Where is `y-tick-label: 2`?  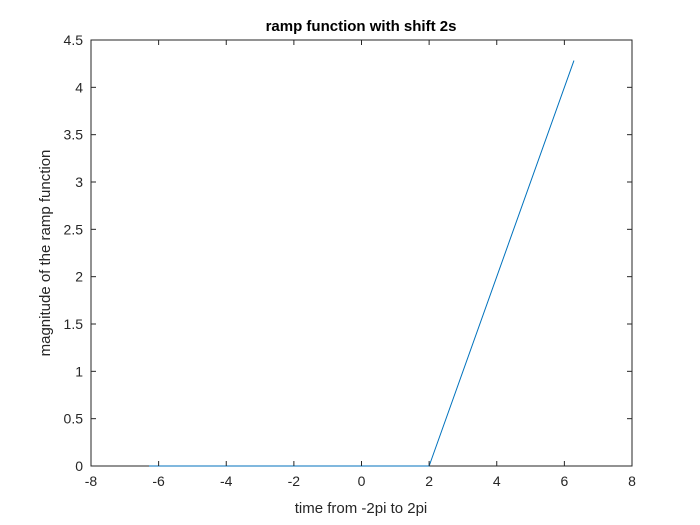 y-tick-label: 2 is located at coordinates (79, 277).